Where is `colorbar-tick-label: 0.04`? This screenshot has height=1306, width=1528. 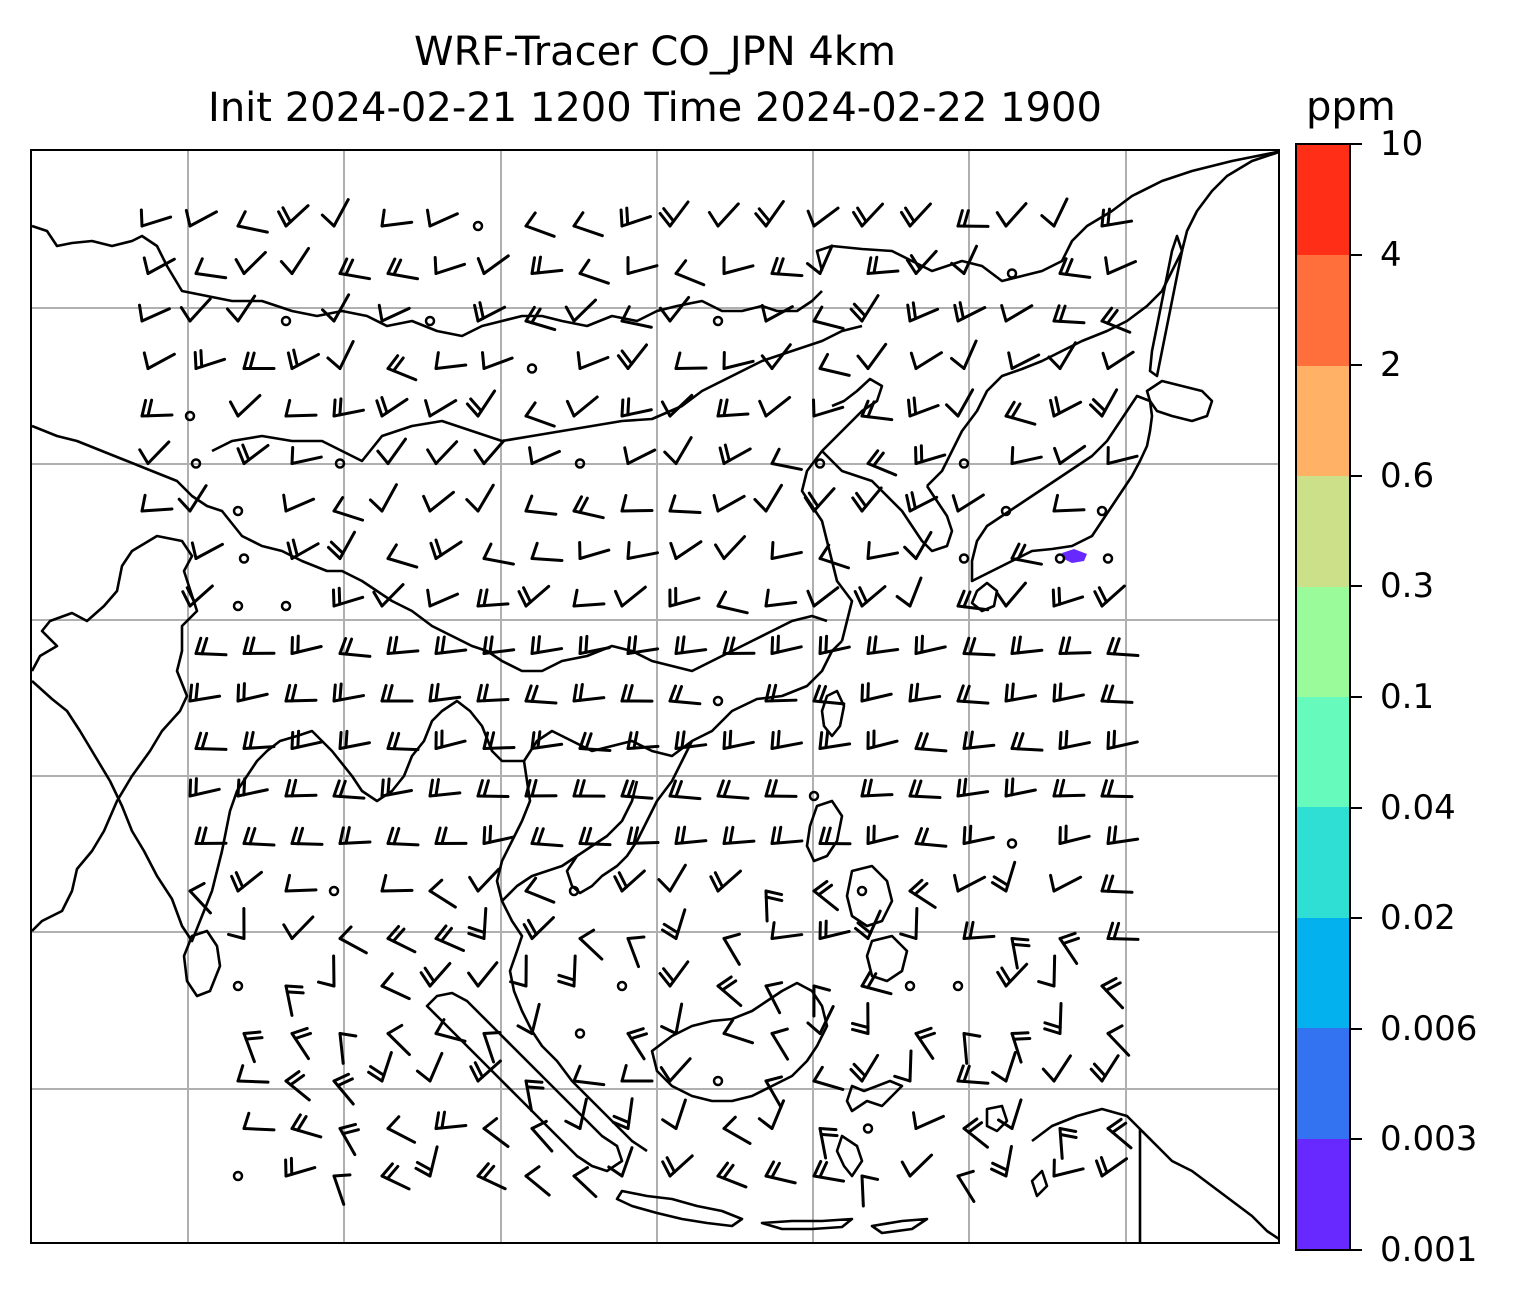 colorbar-tick-label: 0.04 is located at coordinates (1418, 807).